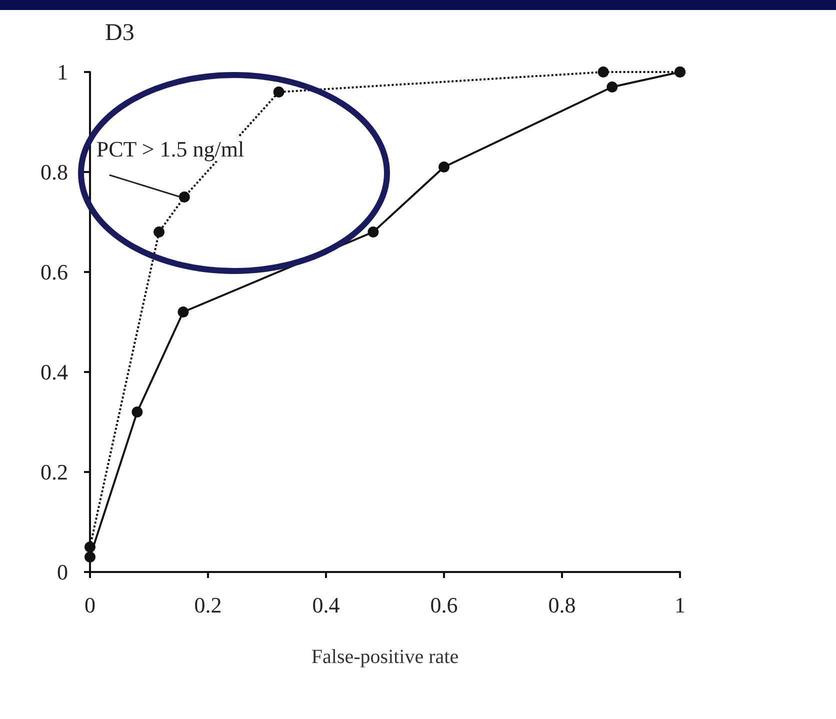  I want to click on y-tick-label: 1, so click(62, 72).